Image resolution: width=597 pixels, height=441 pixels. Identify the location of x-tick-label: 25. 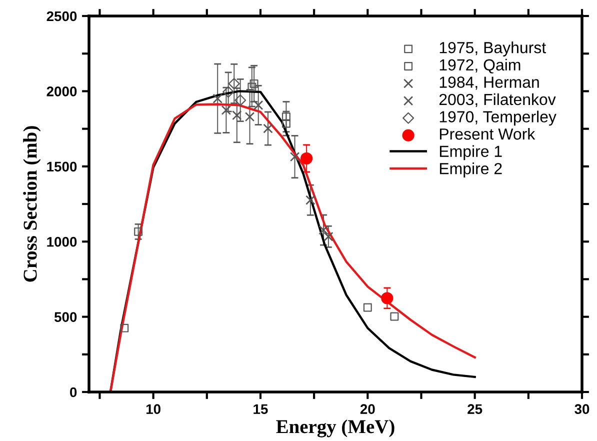
(475, 409).